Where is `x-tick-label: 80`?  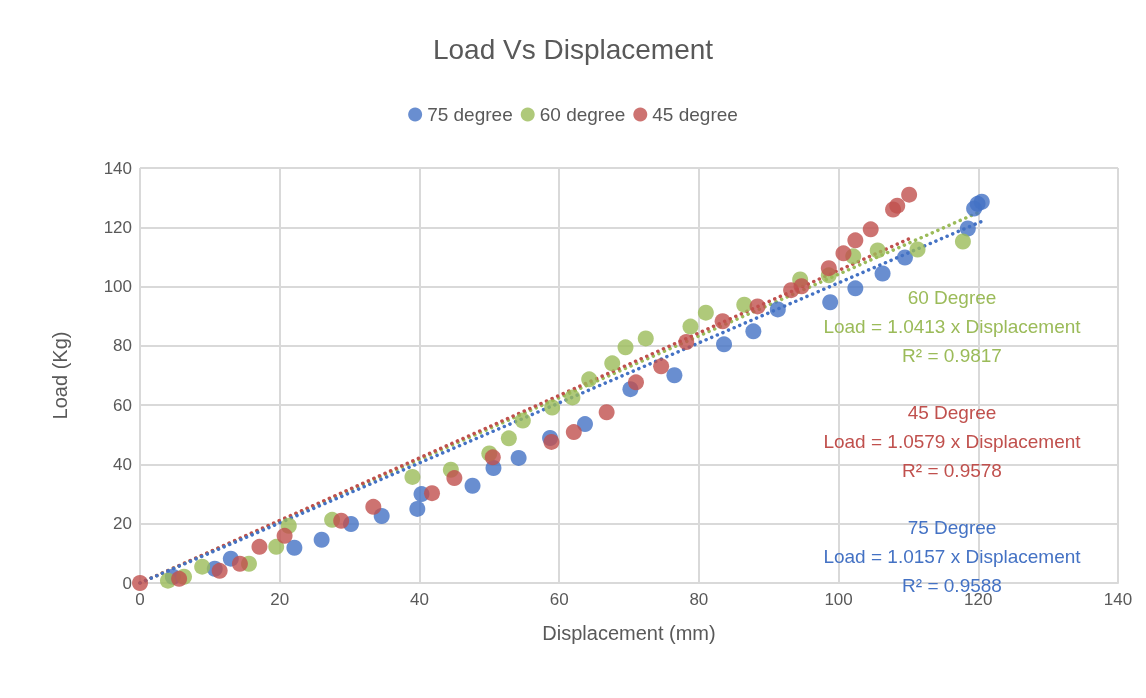
x-tick-label: 80 is located at coordinates (699, 599).